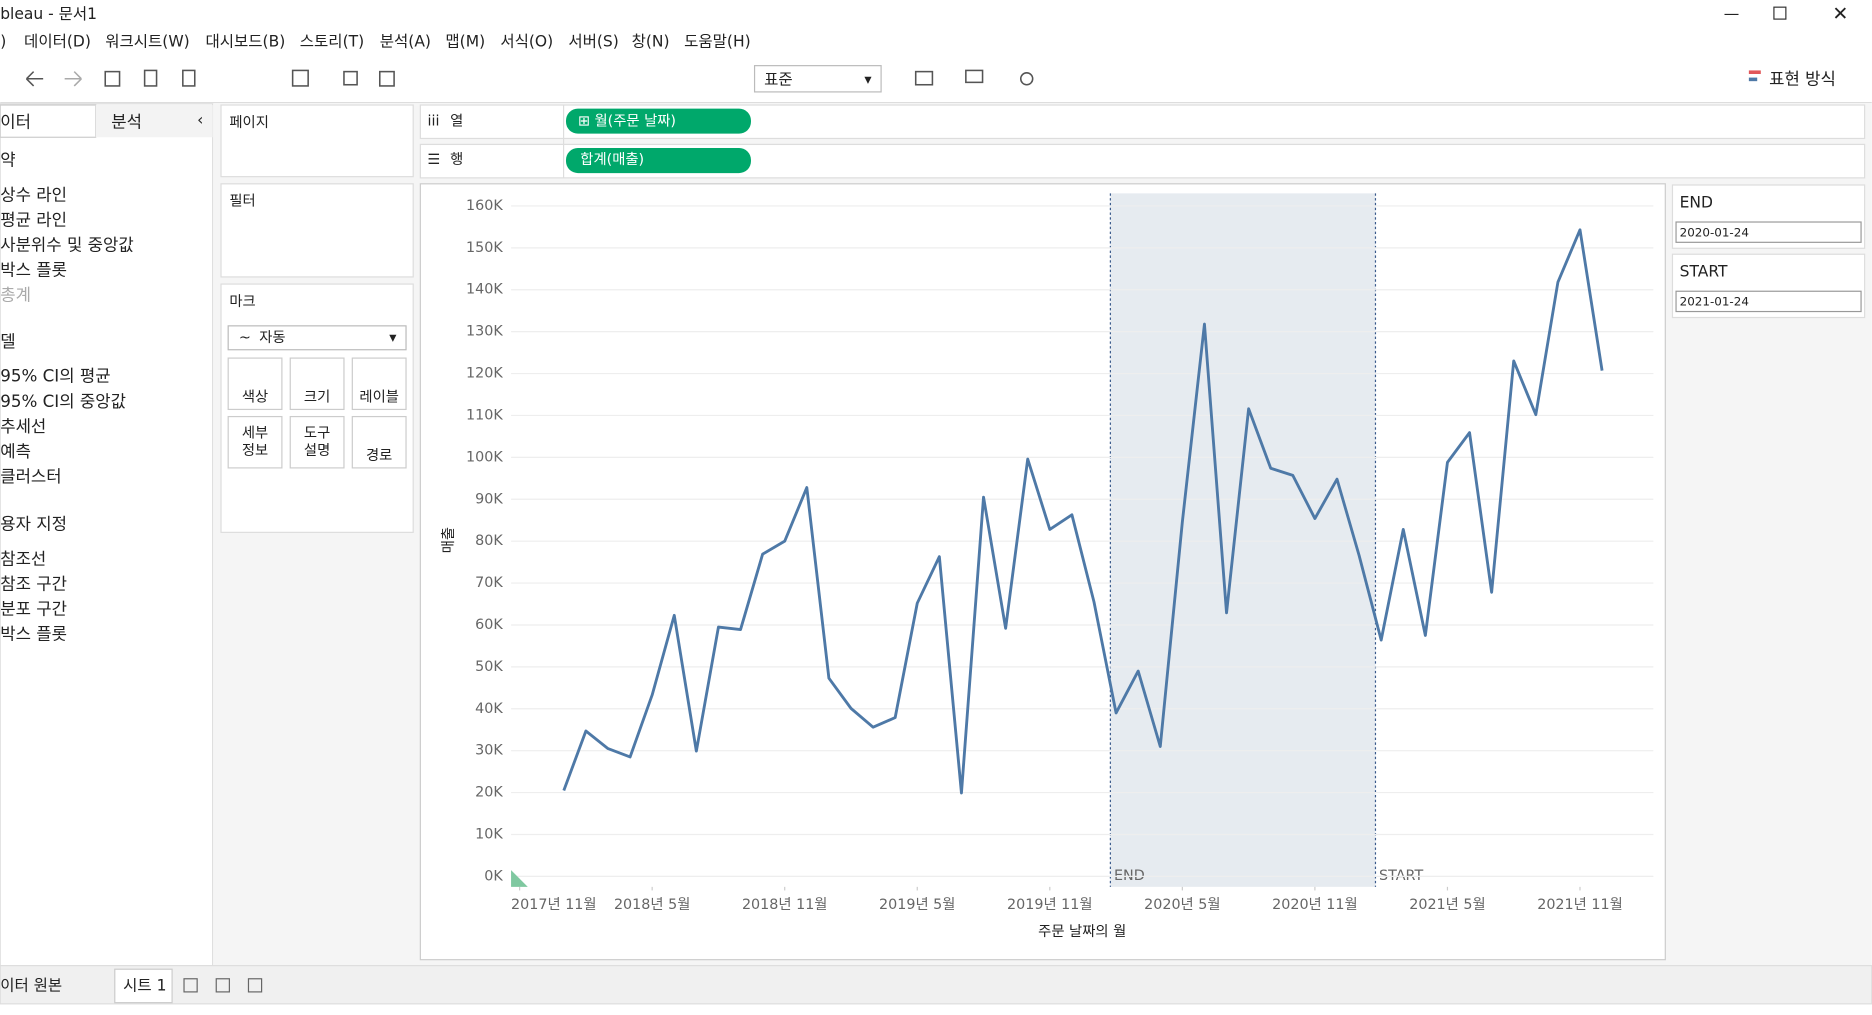 This screenshot has height=1015, width=1872. Describe the element at coordinates (255, 985) in the screenshot. I see `new-story` at that location.